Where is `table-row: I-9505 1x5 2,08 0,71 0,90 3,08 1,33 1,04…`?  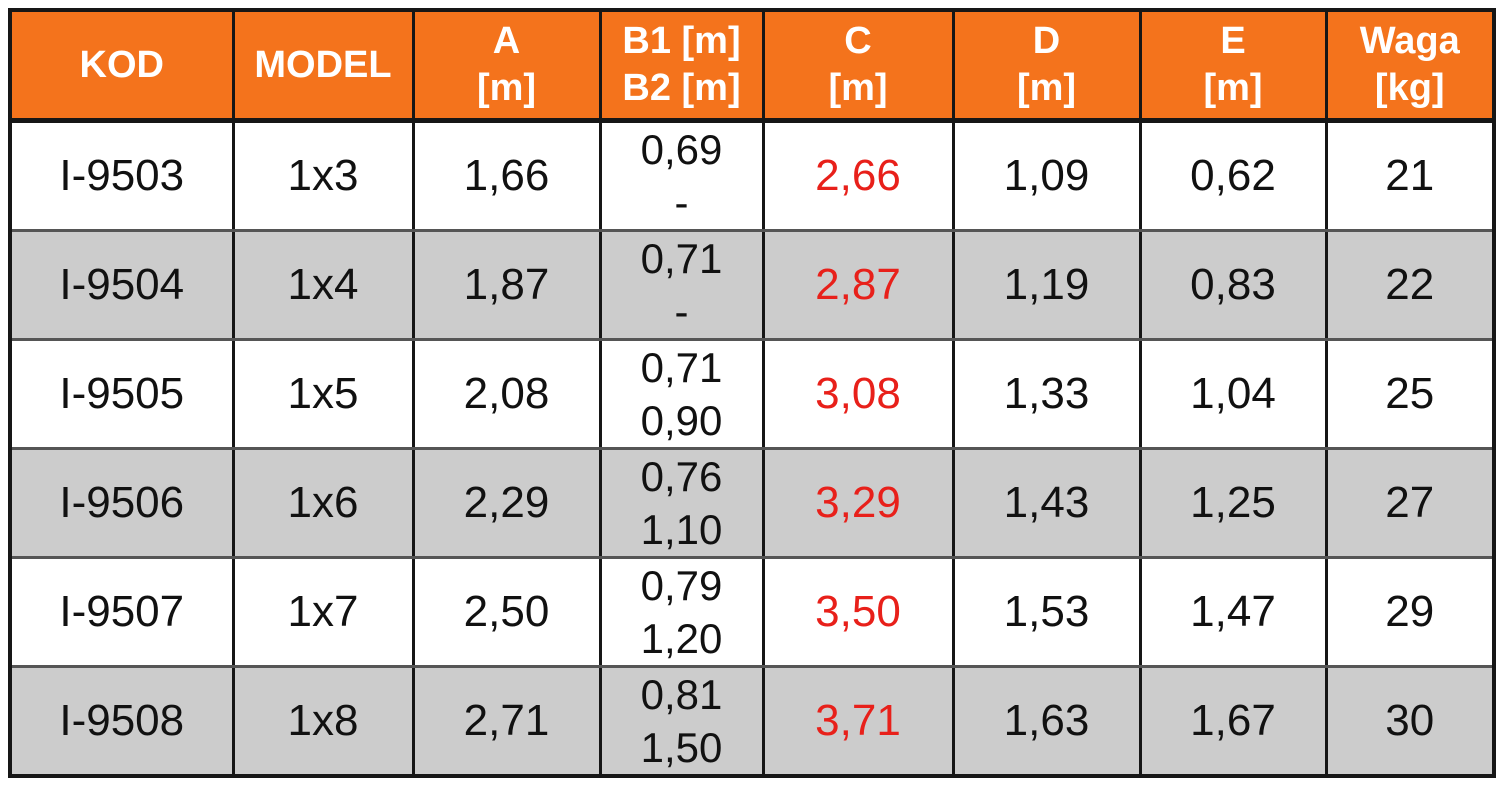
table-row: I-9505 1x5 2,08 0,71 0,90 3,08 1,33 1,04… is located at coordinates (752, 394).